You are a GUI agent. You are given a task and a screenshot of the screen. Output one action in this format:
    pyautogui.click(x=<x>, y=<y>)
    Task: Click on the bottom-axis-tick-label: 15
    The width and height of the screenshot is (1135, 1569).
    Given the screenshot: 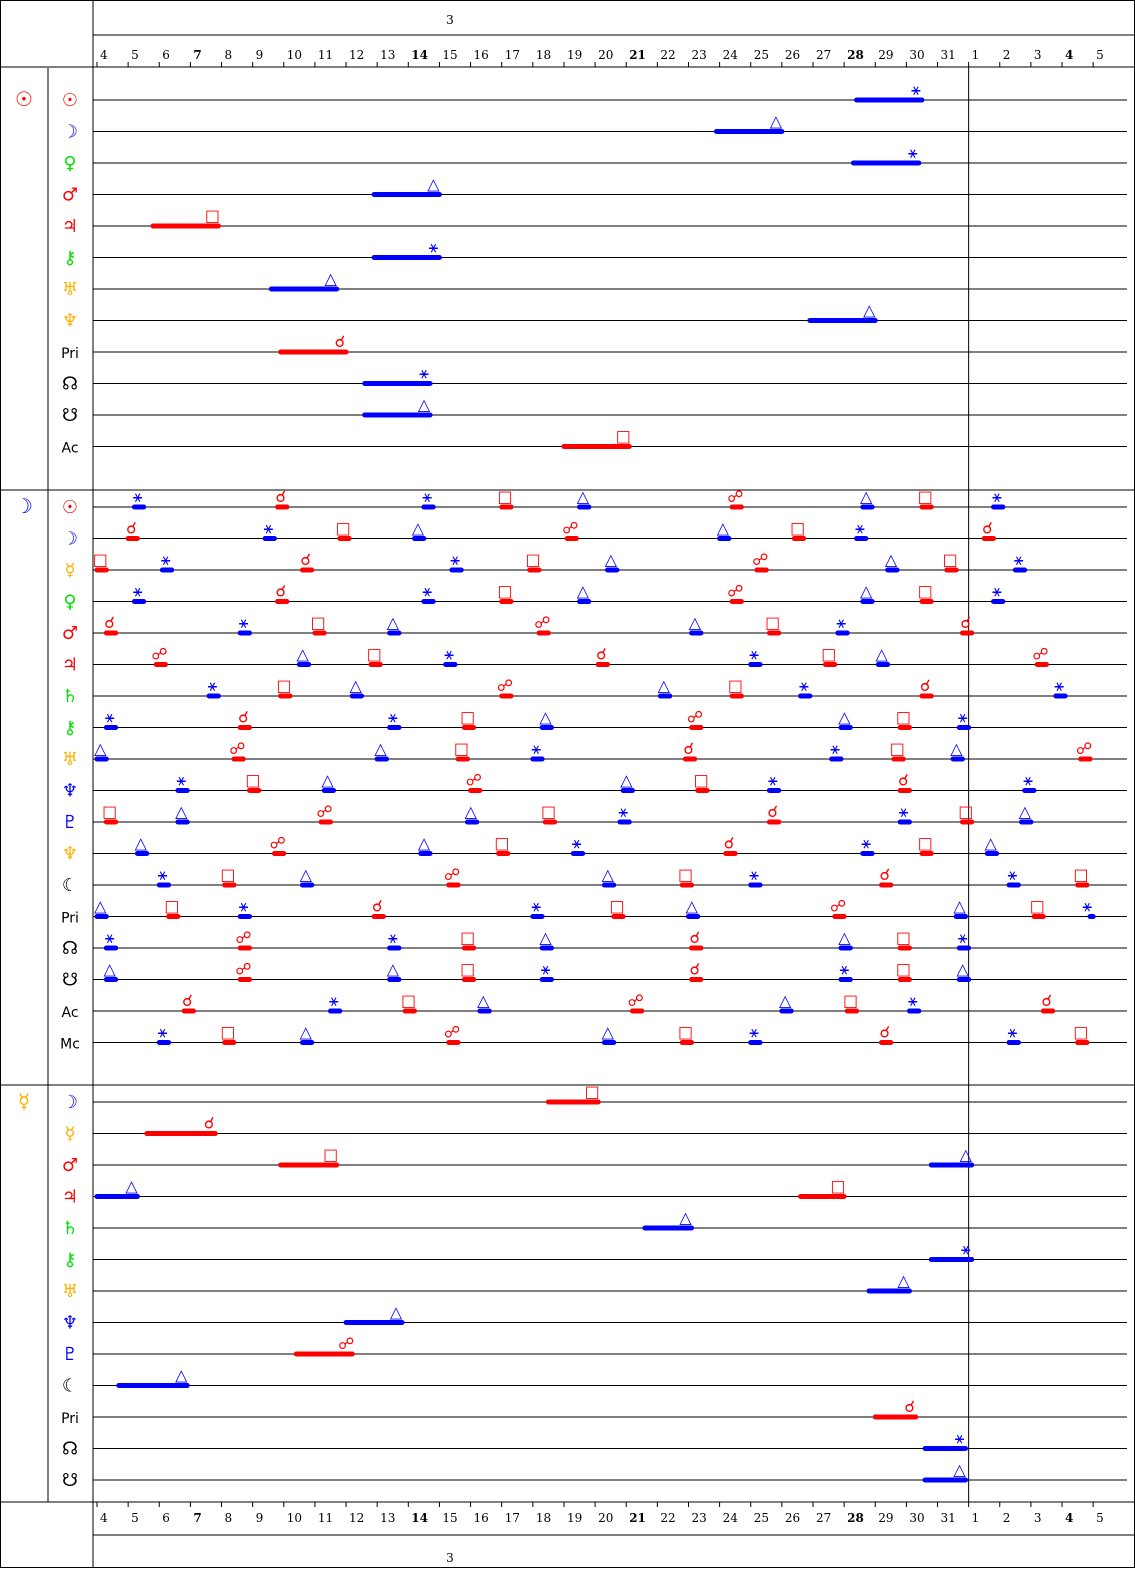 What is the action you would take?
    pyautogui.click(x=449, y=1518)
    